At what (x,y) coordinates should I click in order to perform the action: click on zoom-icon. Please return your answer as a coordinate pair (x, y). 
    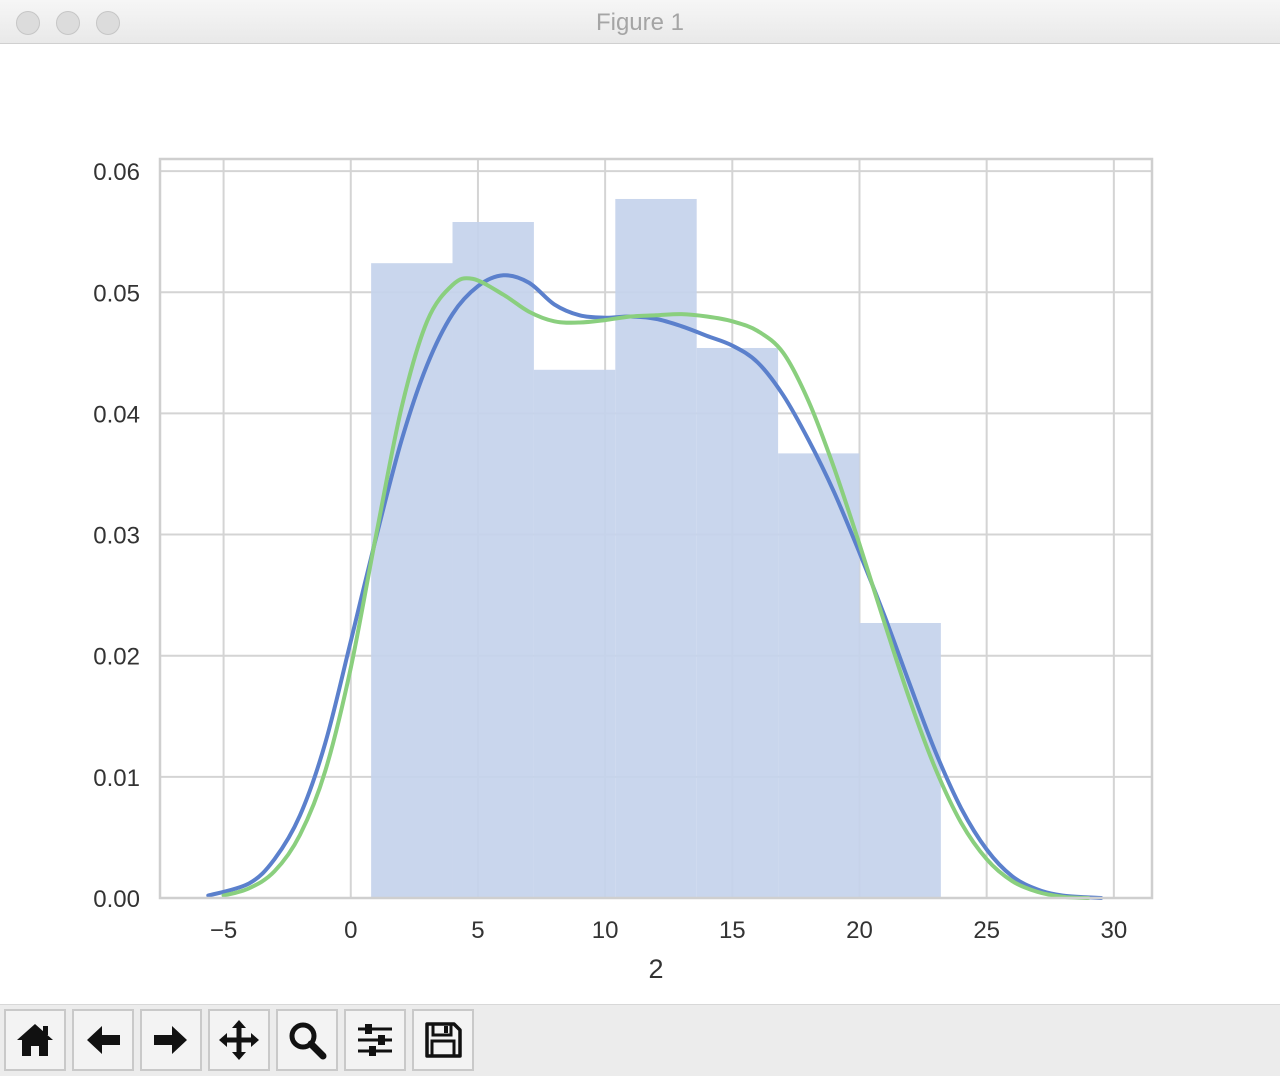
    Looking at the image, I should click on (308, 1041).